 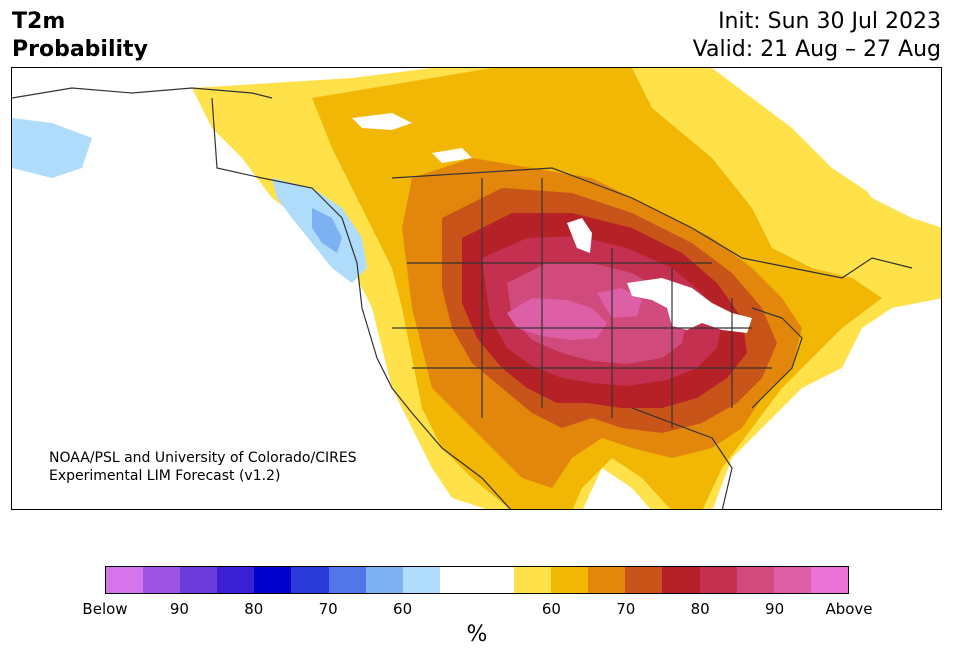 What do you see at coordinates (477, 634) in the screenshot?
I see `colorbar-unit: %` at bounding box center [477, 634].